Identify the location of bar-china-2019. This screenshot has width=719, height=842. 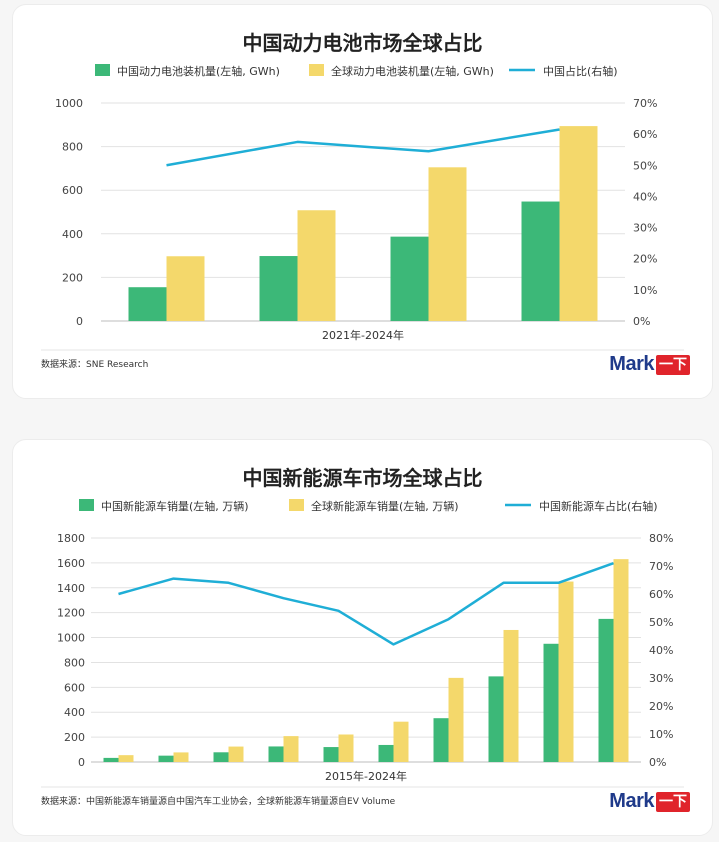
(331, 754).